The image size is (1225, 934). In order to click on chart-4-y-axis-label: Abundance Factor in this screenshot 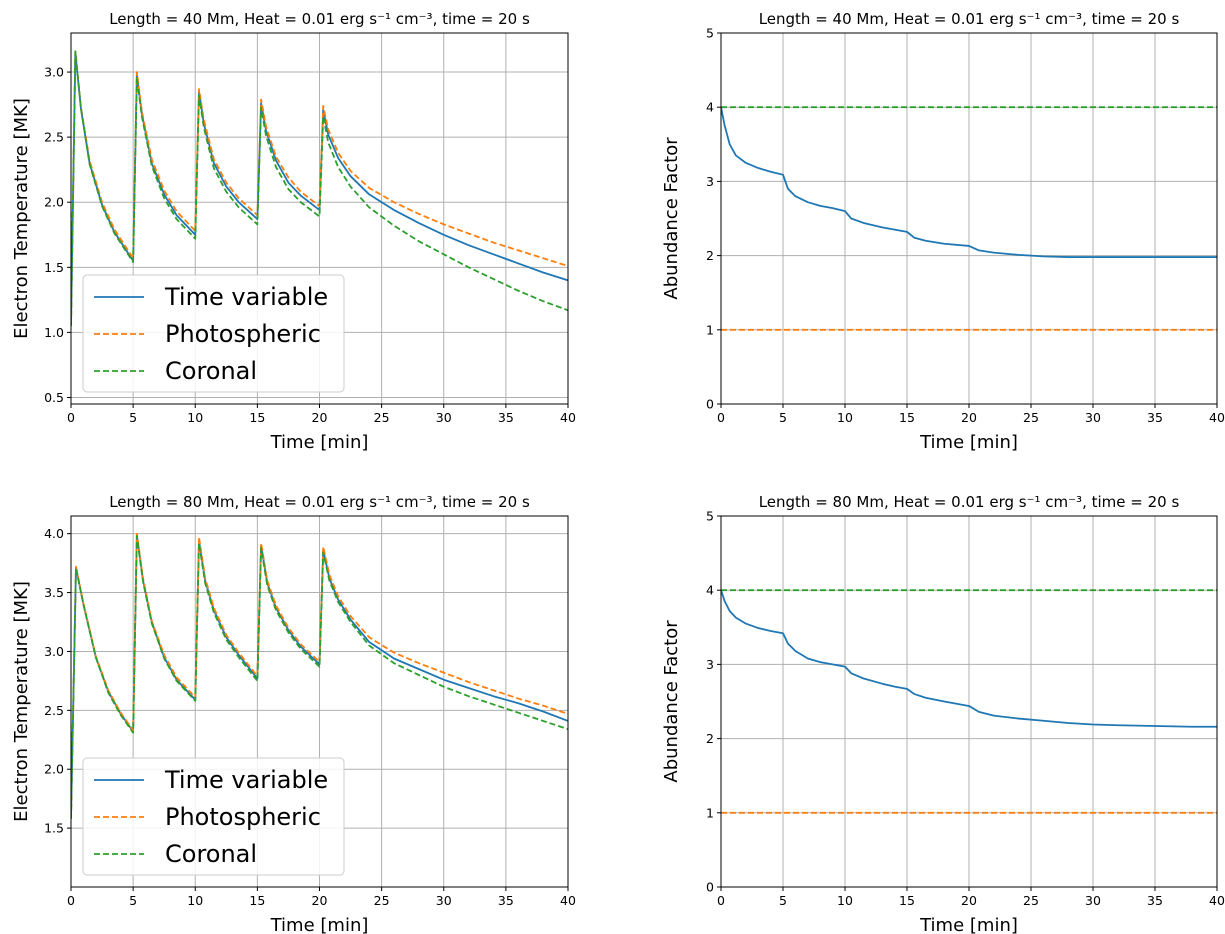, I will do `click(671, 701)`.